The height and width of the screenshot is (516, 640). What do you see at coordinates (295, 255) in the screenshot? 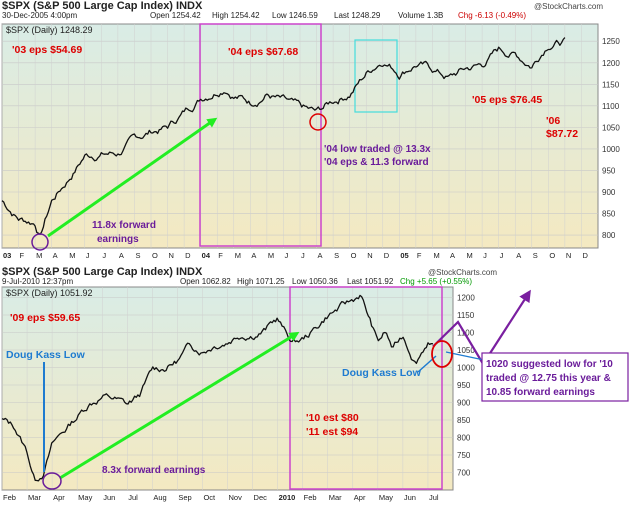
I see `top-x-axis: 03 F M A M J J A S O N D 04 F M A M J J A S O N D 05 F M A M J J A S O N D` at bounding box center [295, 255].